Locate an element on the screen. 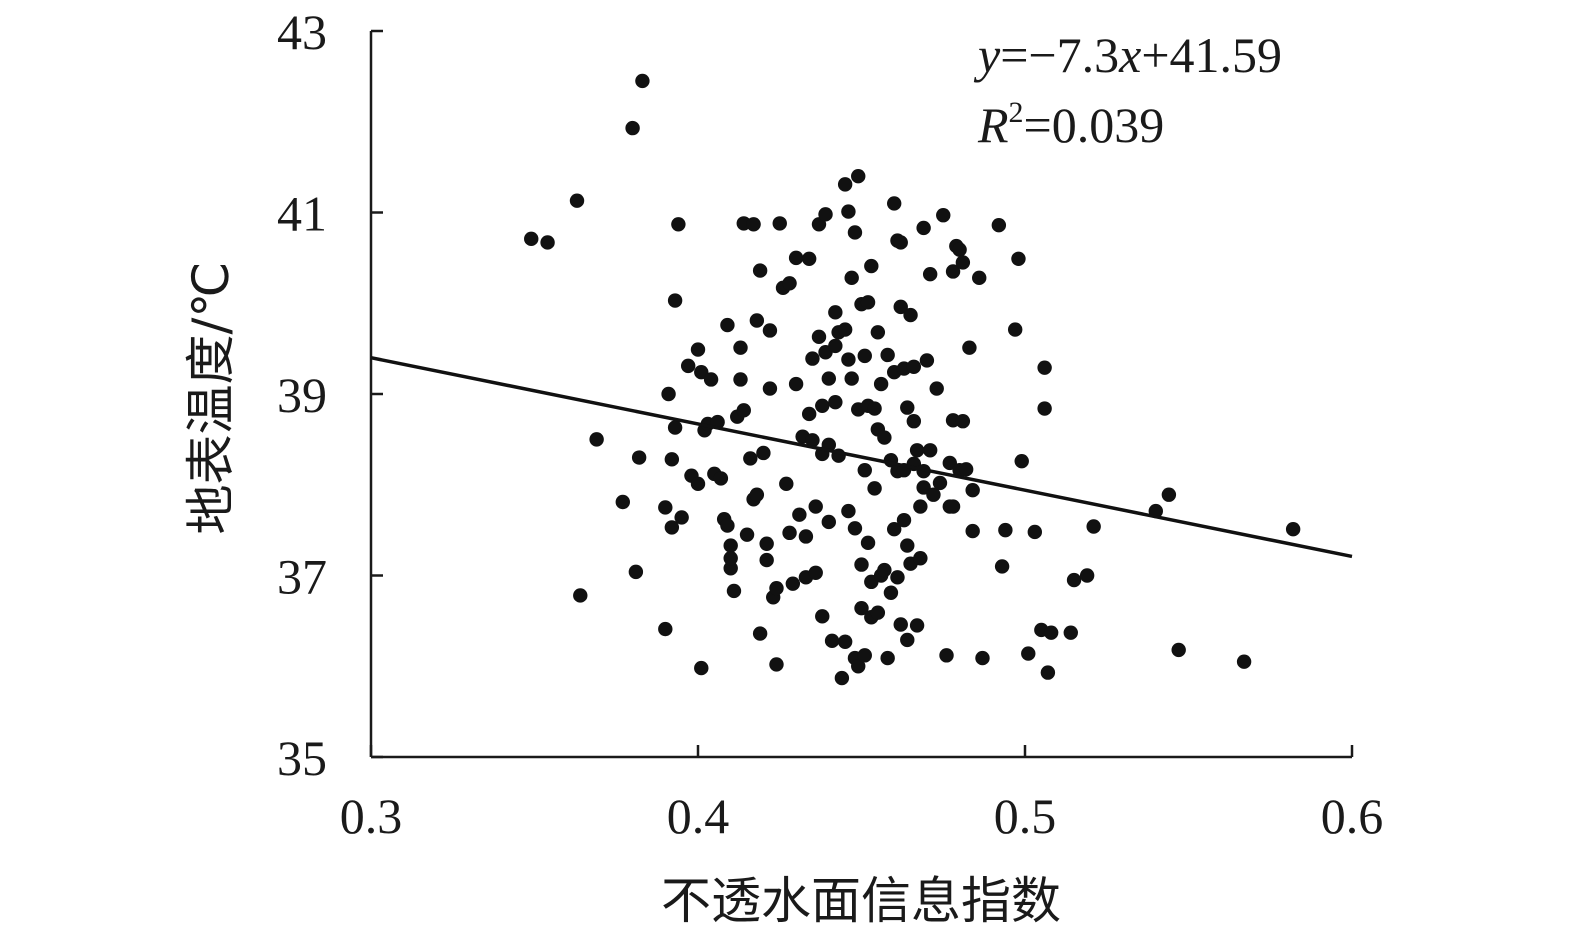 The image size is (1575, 939). x-tick-label: 0.6 is located at coordinates (1352, 816).